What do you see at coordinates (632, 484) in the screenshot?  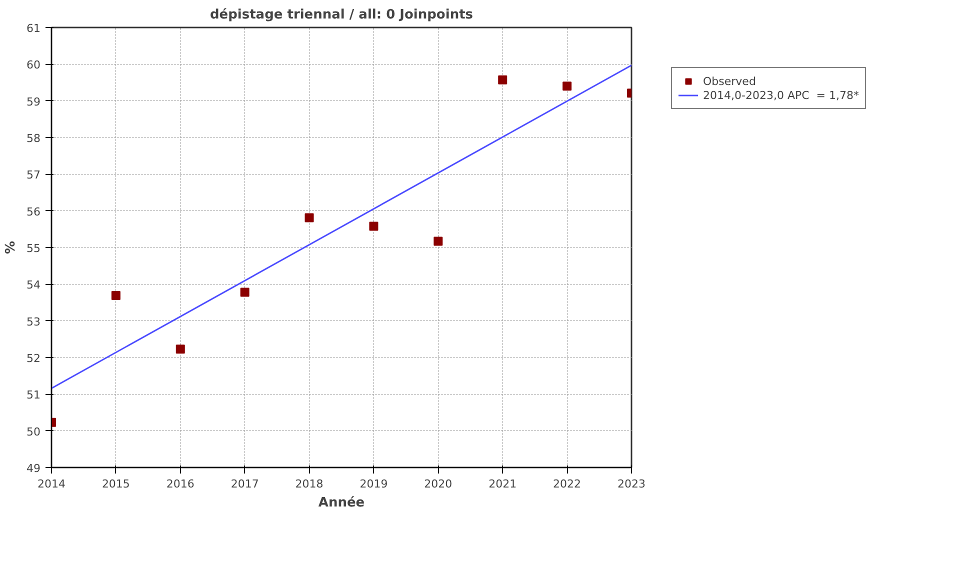 I see `x-tick-label: 2023` at bounding box center [632, 484].